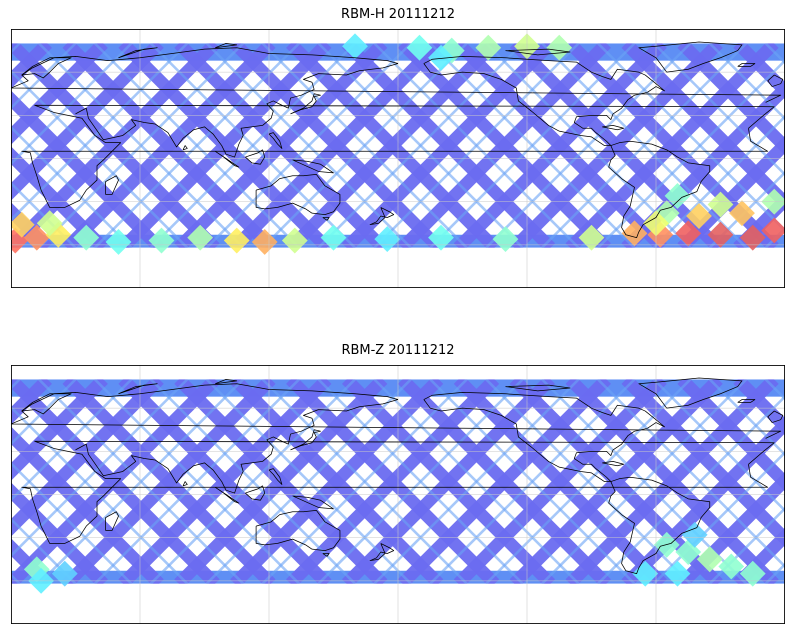  Describe the element at coordinates (398, 14) in the screenshot. I see `map-title-rbm-h: RBM-H 20111212` at that location.